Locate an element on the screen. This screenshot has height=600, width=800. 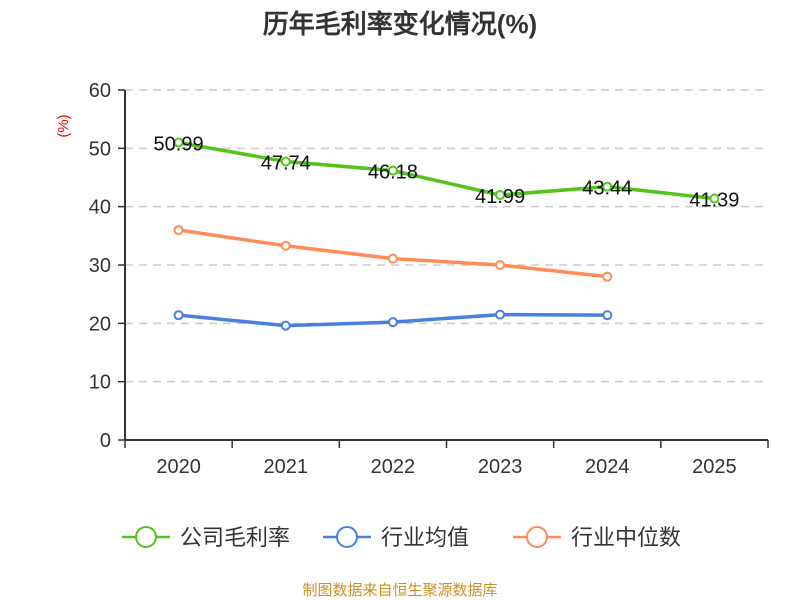
x-tick-label: 2024 is located at coordinates (607, 467).